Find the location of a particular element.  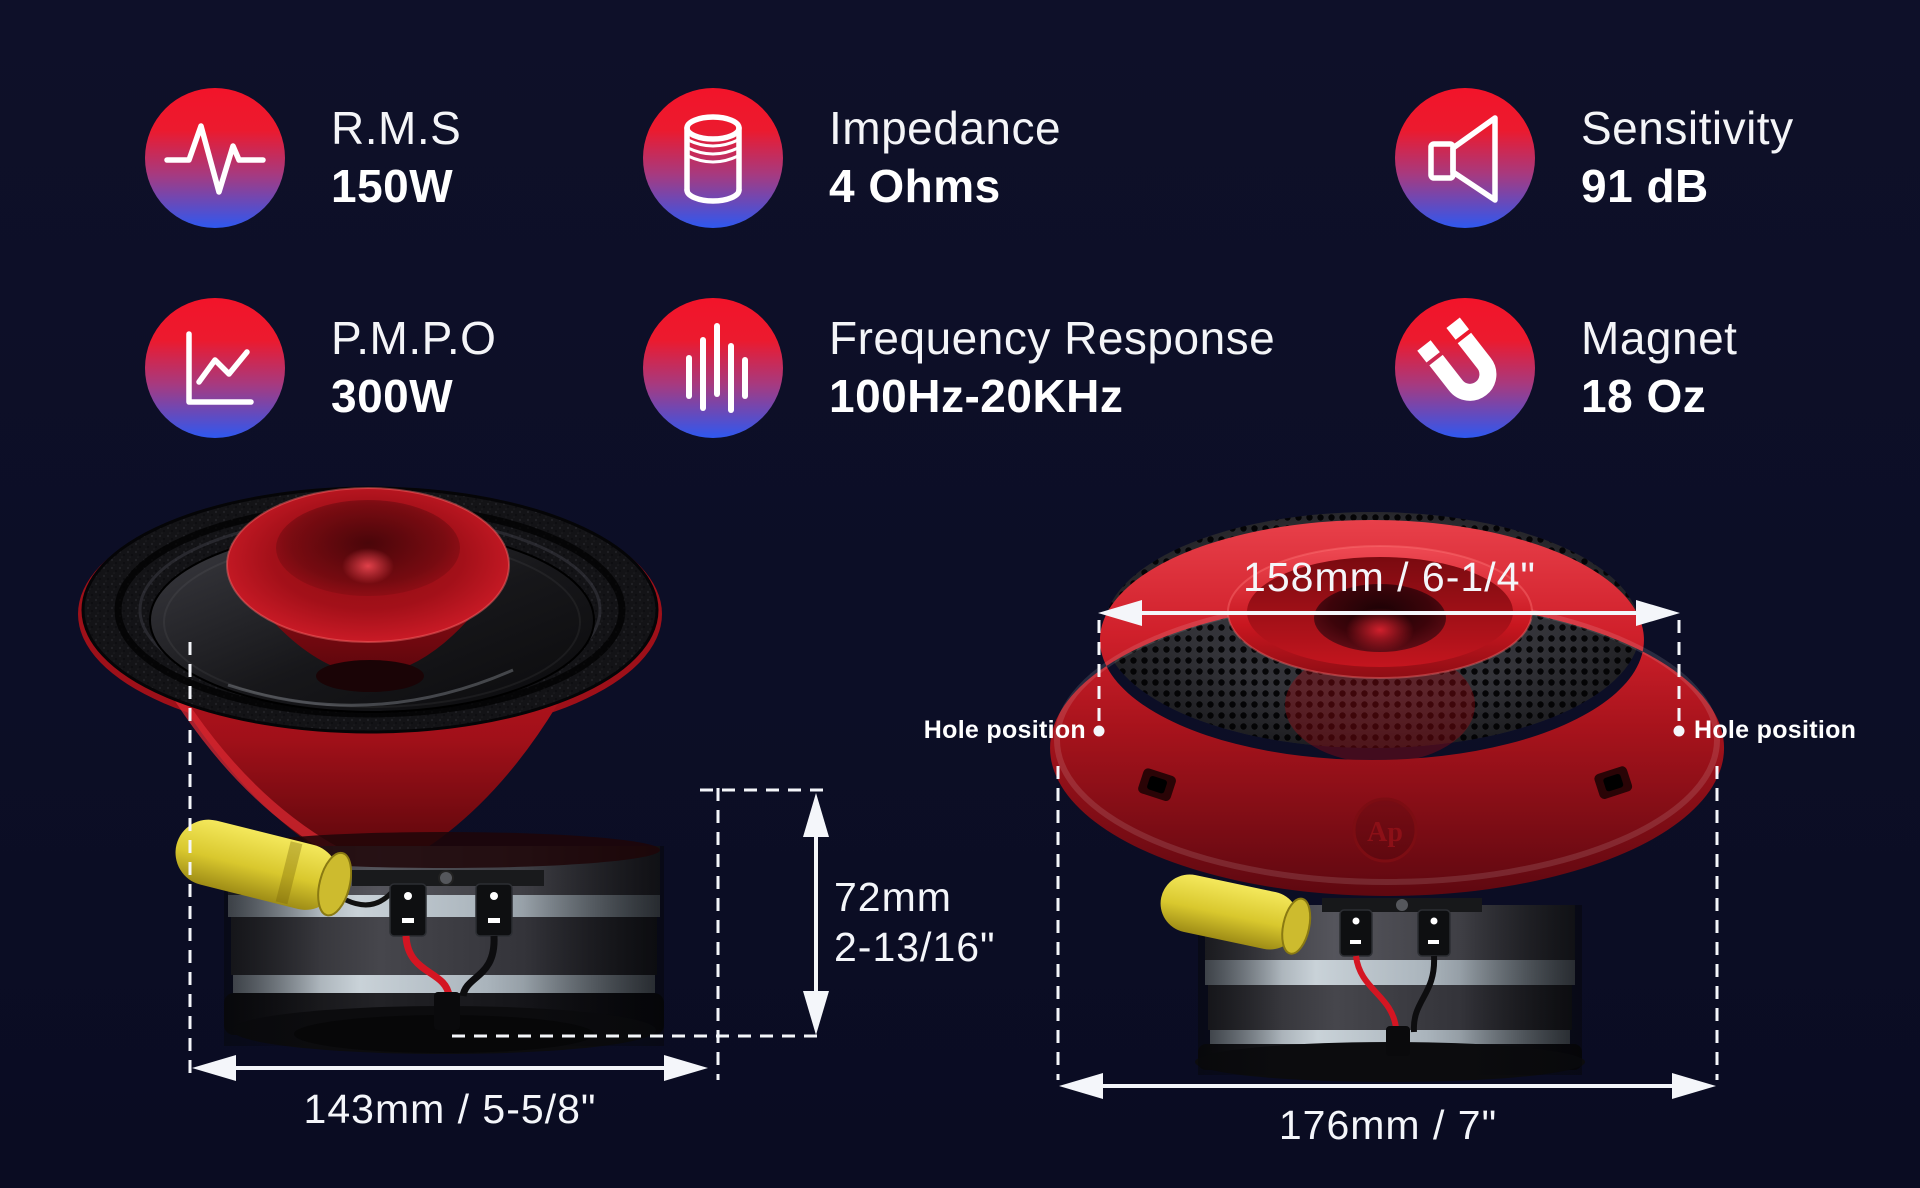

spec-item-pmpo: P.M.P.O 300W is located at coordinates (320, 368).